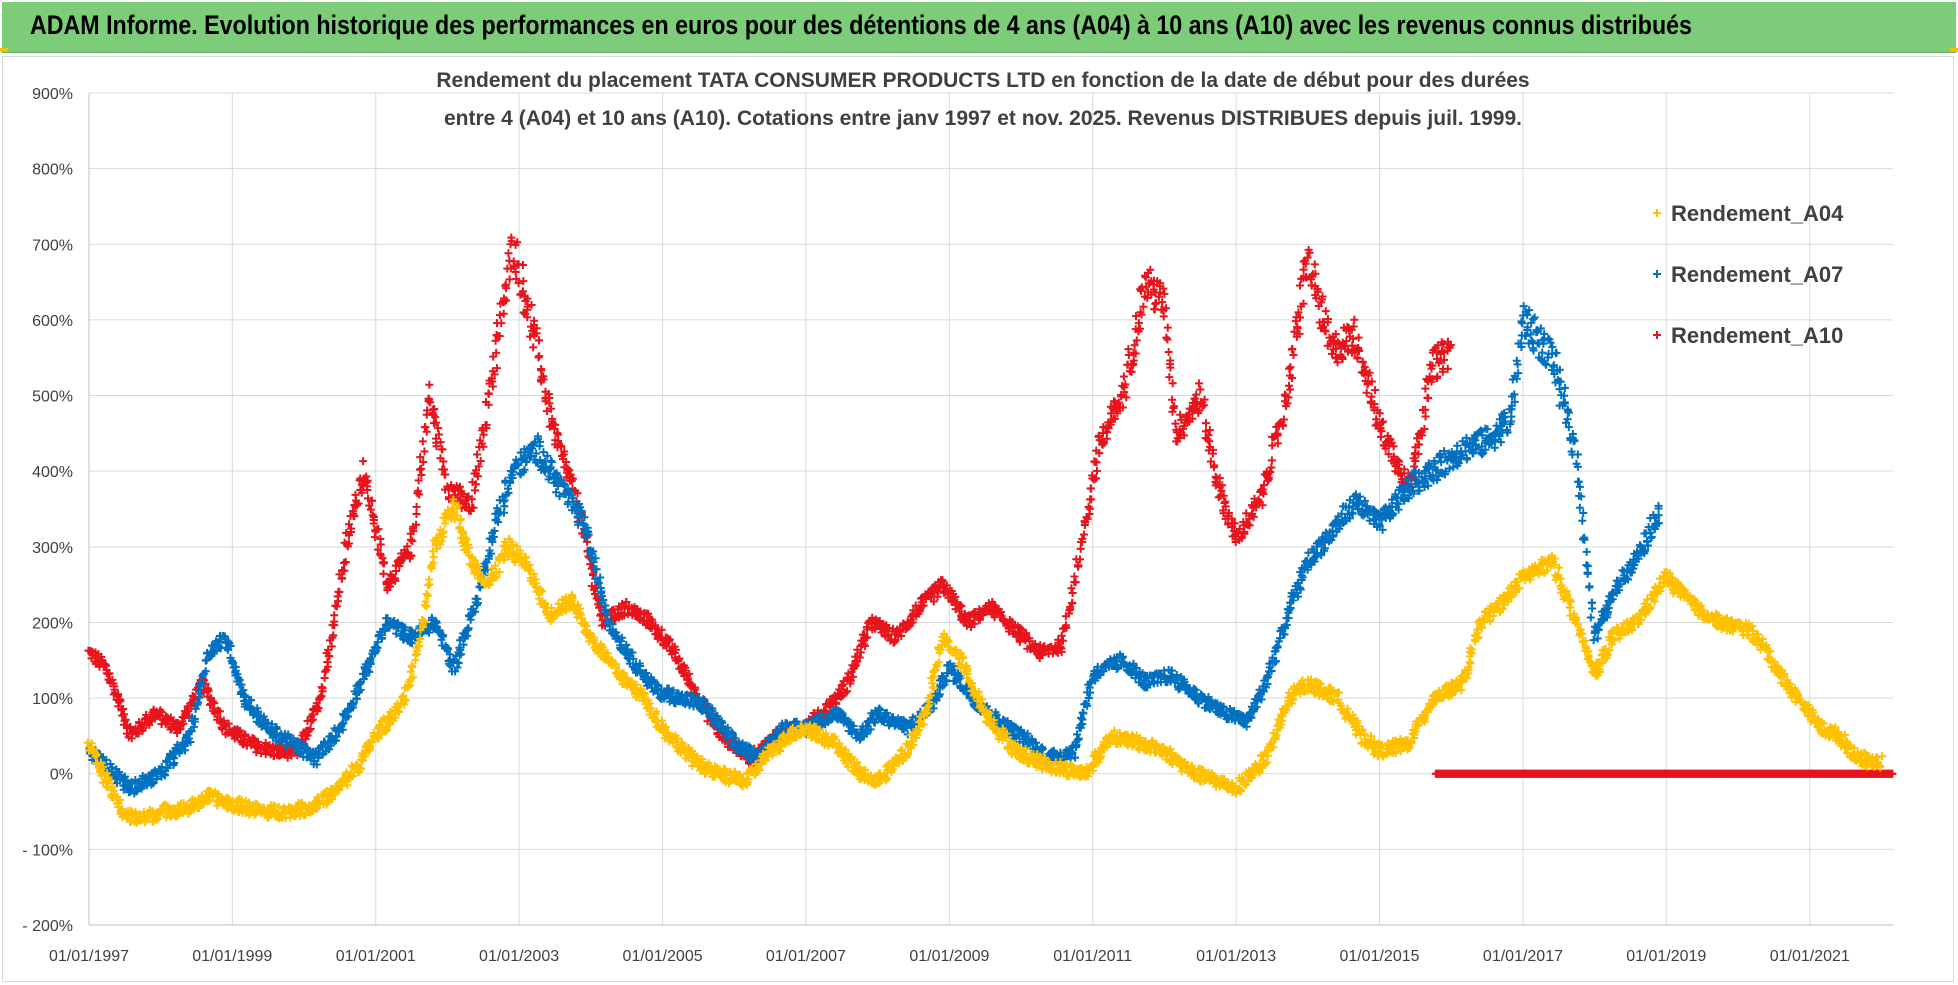 This screenshot has width=1958, height=985. Describe the element at coordinates (232, 956) in the screenshot. I see `x-tick-label: 01/01/1999` at that location.